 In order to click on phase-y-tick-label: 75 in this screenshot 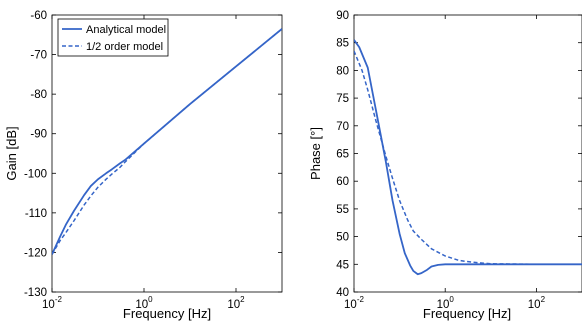, I will do `click(342, 99)`.